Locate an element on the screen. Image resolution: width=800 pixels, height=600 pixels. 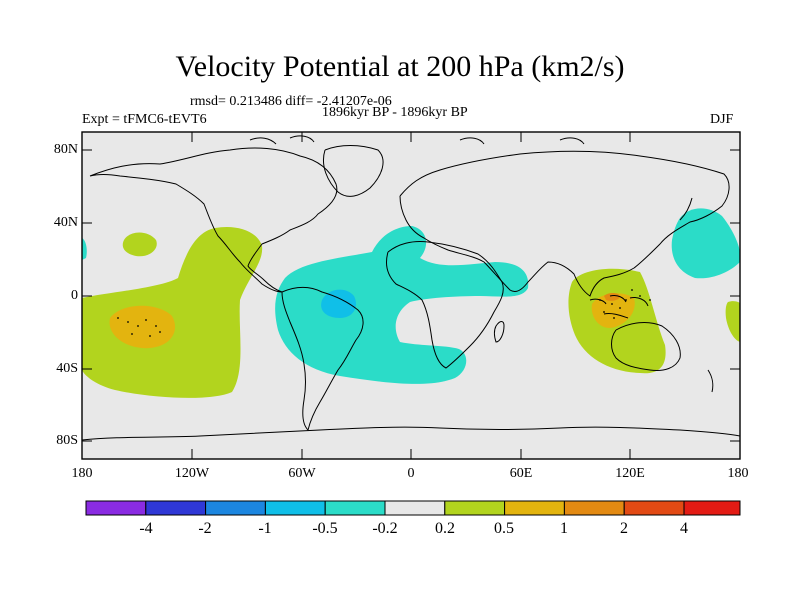
colorbar-label: 0.2 is located at coordinates (445, 528).